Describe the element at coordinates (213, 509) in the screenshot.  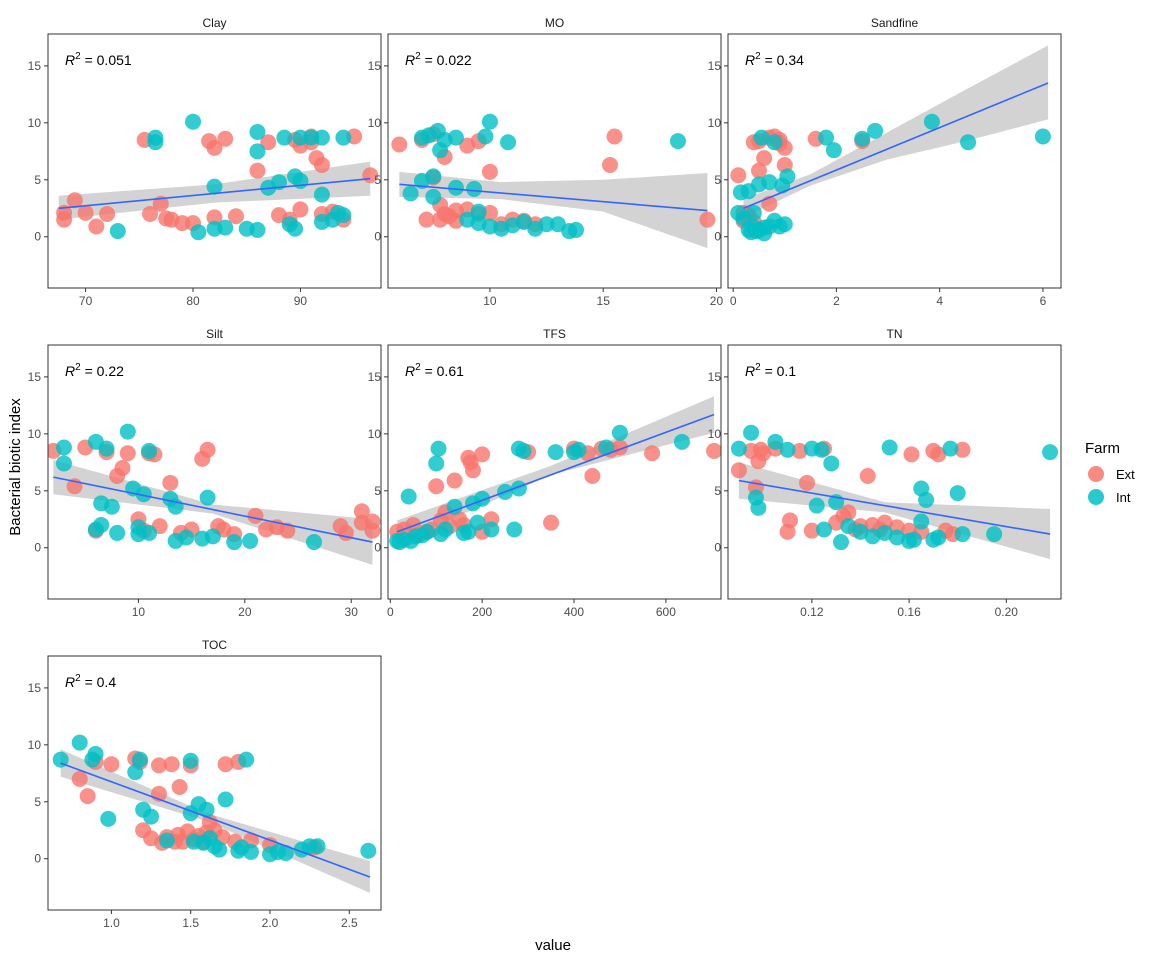
I see `fit-line-silt` at that location.